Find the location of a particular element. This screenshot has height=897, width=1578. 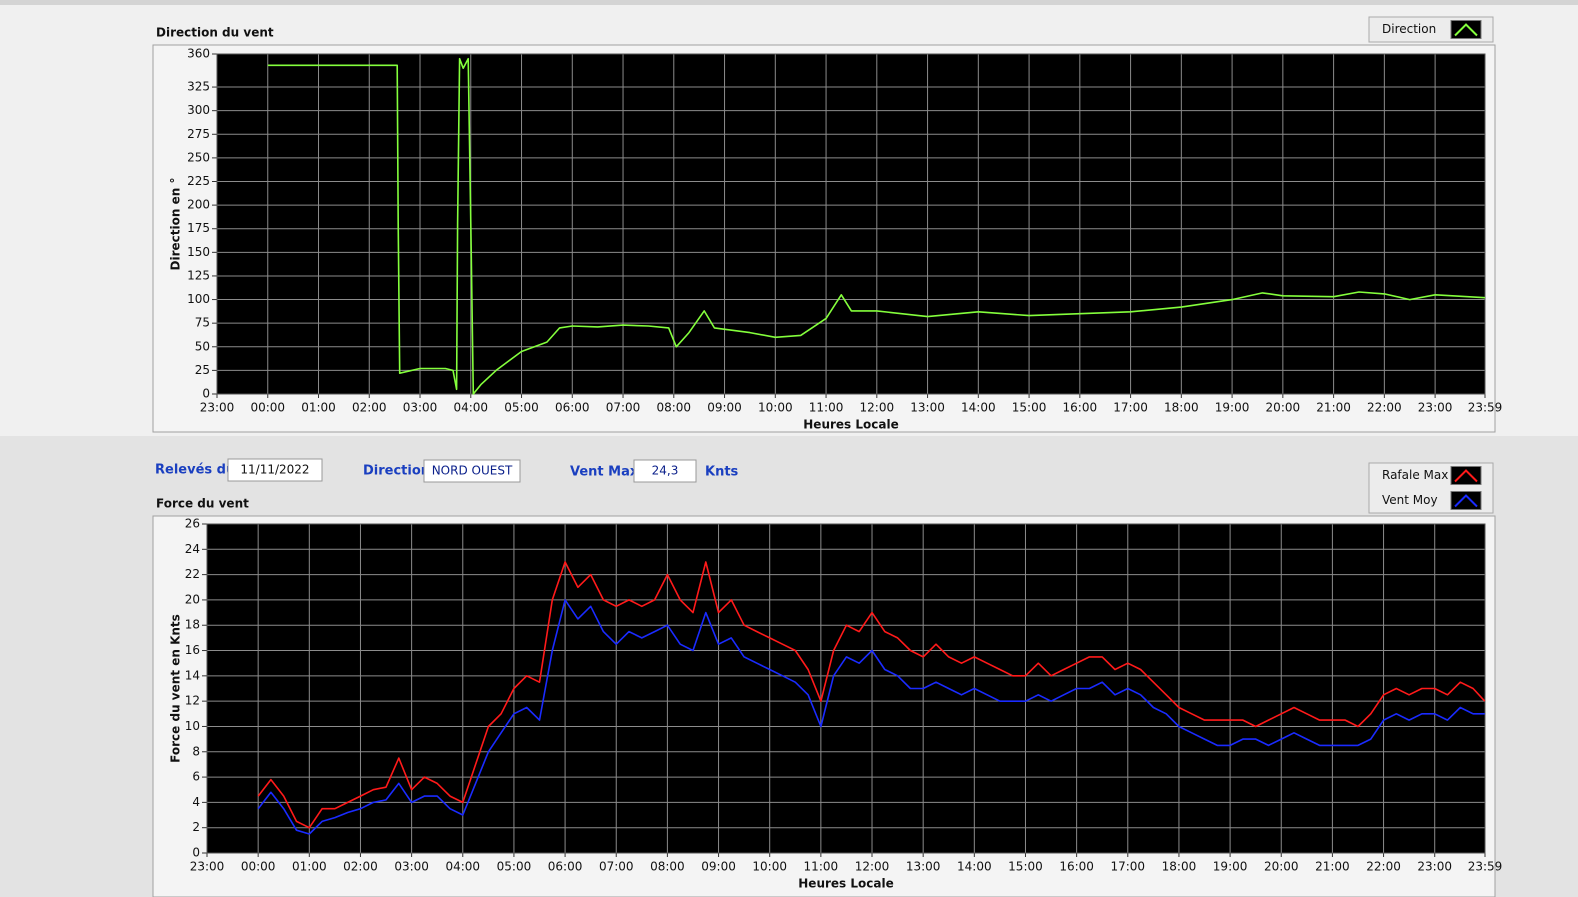

y-tick-label: 6 is located at coordinates (196, 777).